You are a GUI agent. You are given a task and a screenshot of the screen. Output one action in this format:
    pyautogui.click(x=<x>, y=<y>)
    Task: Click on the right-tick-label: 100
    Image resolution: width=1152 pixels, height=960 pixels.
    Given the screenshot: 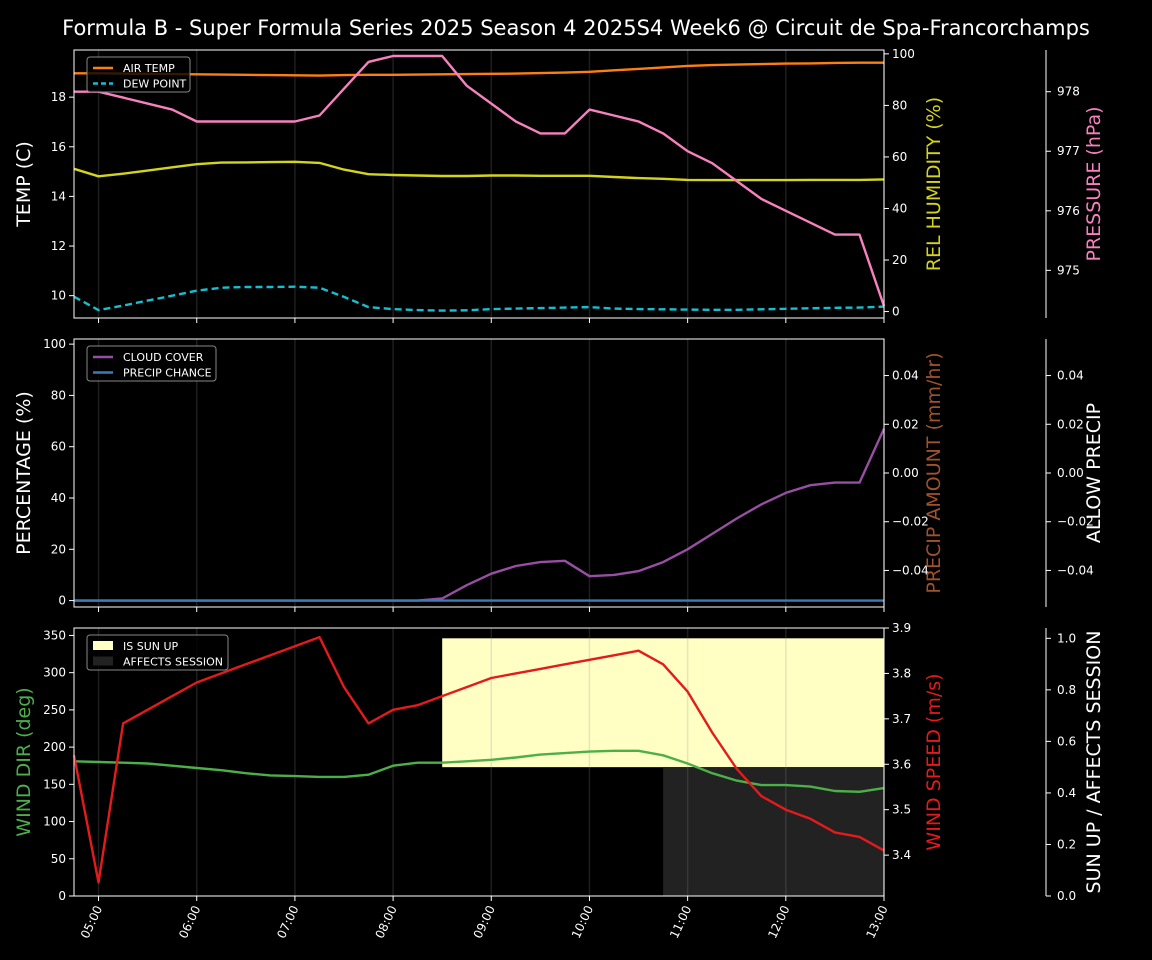 What is the action you would take?
    pyautogui.click(x=903, y=54)
    